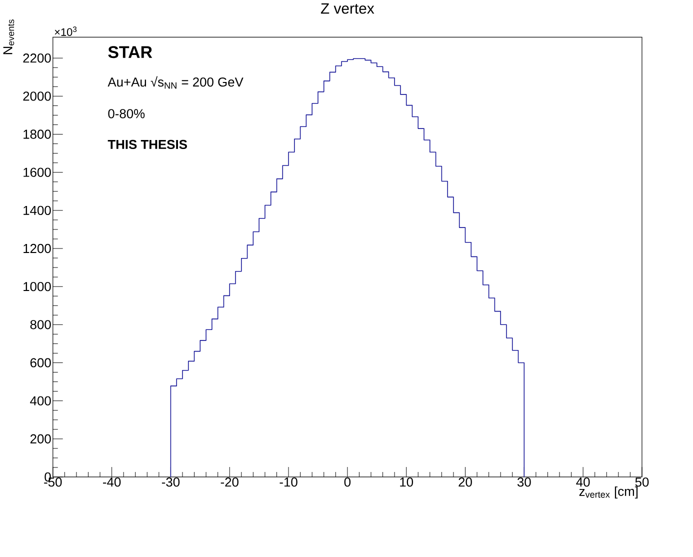  I want to click on y-tick-label: 1400, so click(37, 211).